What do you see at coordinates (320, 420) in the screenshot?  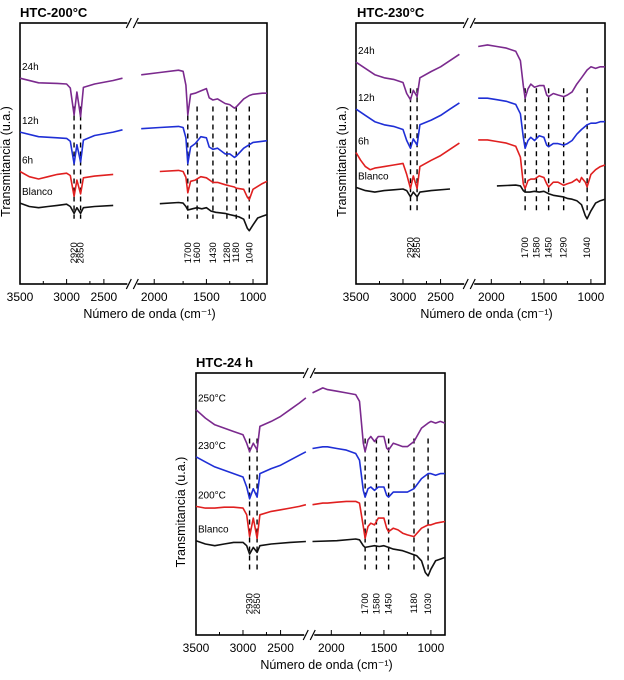 I see `series-line-250C` at bounding box center [320, 420].